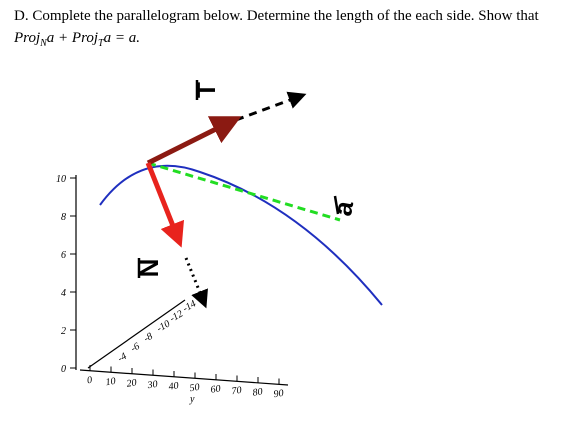  I want to click on tick-label: 30, so click(152, 385).